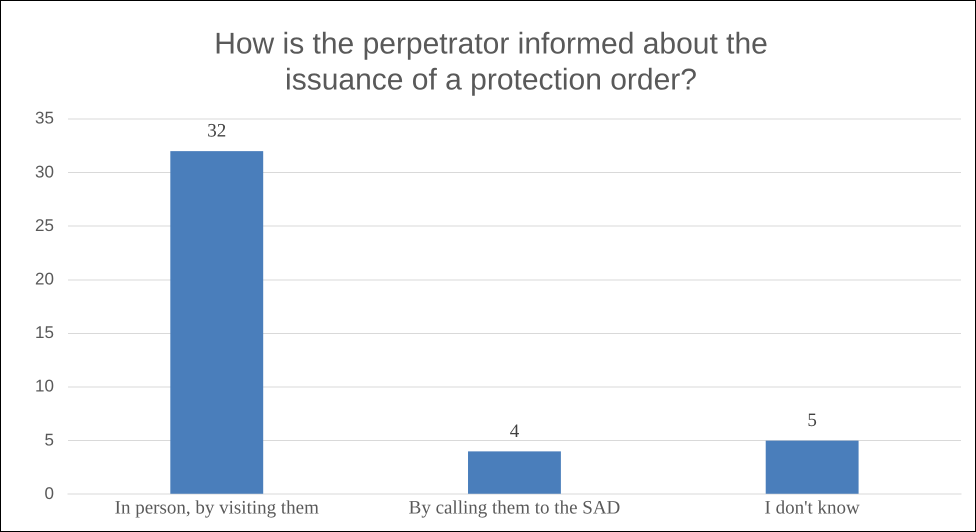  I want to click on data-label: 32, so click(216, 131).